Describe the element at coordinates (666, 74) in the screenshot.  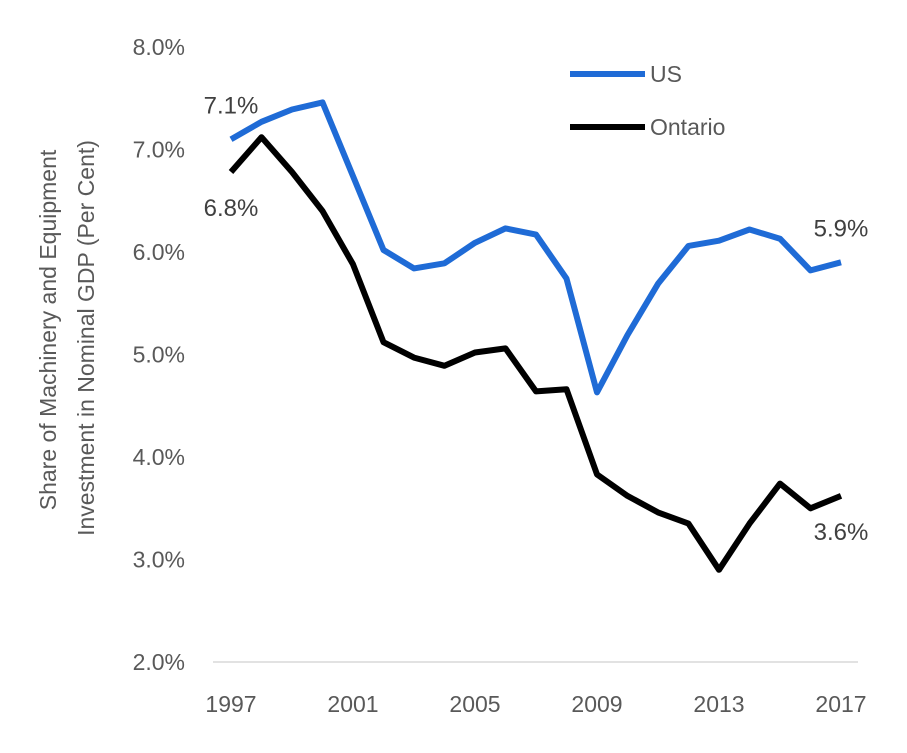
I see `legend-label-us: US` at that location.